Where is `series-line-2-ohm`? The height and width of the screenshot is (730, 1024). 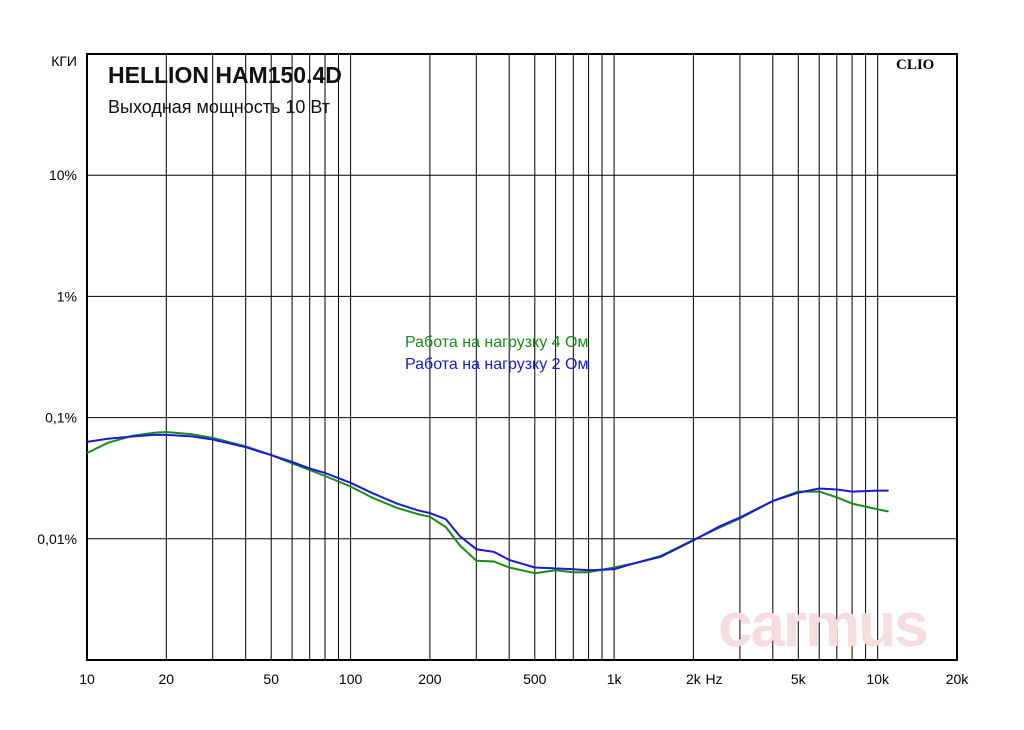 series-line-2-ohm is located at coordinates (487, 502).